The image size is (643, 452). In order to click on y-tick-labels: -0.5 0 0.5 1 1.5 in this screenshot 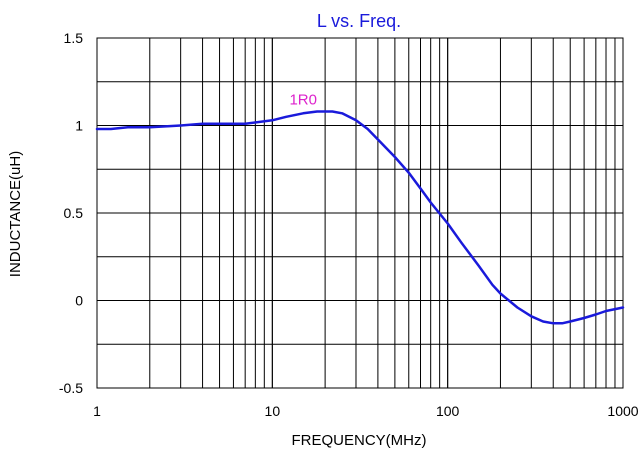, I will do `click(71, 213)`.